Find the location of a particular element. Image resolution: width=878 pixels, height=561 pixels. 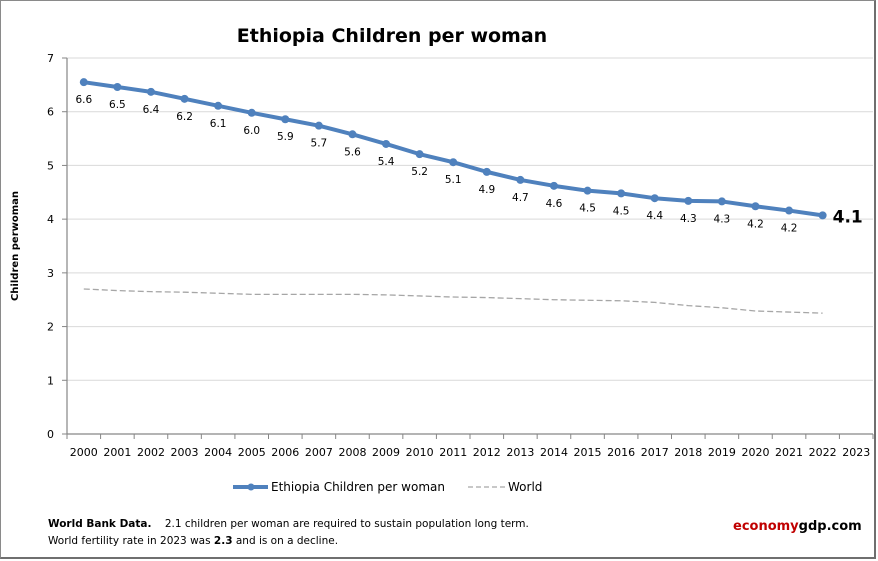

x-tick-label: 2018 is located at coordinates (688, 452).